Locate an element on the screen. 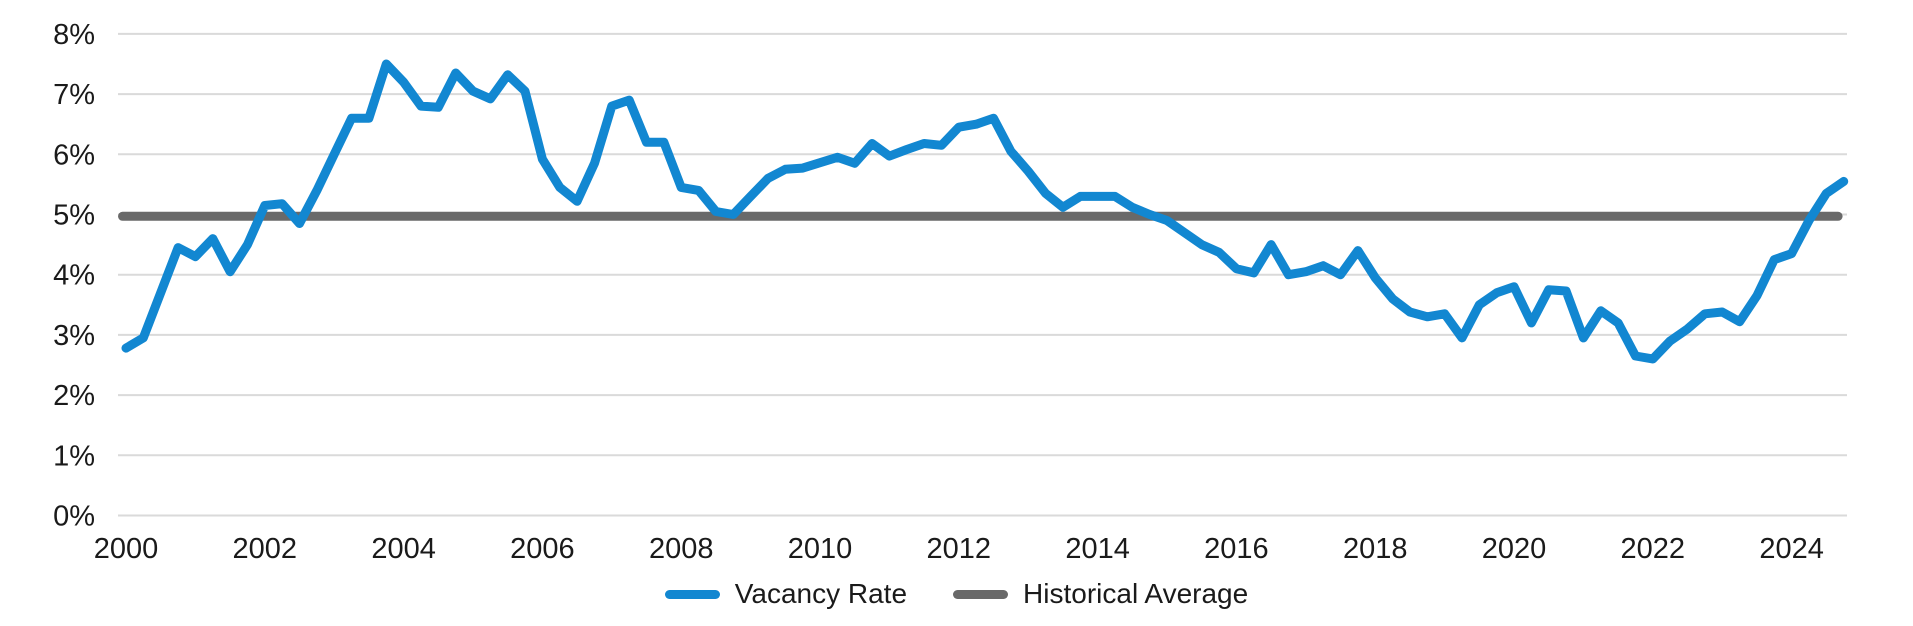 This screenshot has width=1913, height=626. chart-legend: Vacancy Rate Historical Average is located at coordinates (956, 594).